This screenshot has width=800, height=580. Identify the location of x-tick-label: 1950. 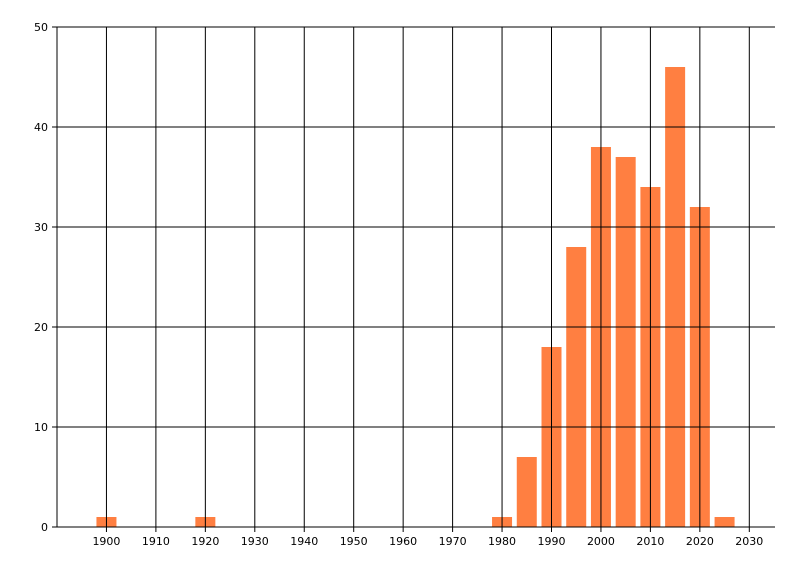
(354, 541).